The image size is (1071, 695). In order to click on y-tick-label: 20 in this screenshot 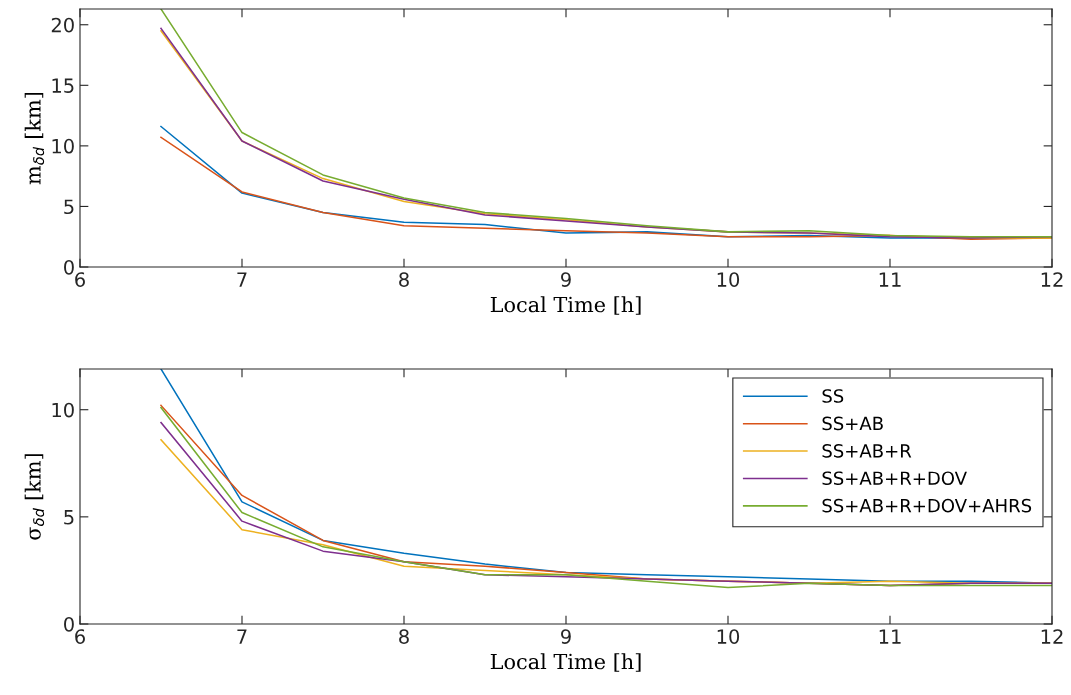, I will do `click(62, 25)`.